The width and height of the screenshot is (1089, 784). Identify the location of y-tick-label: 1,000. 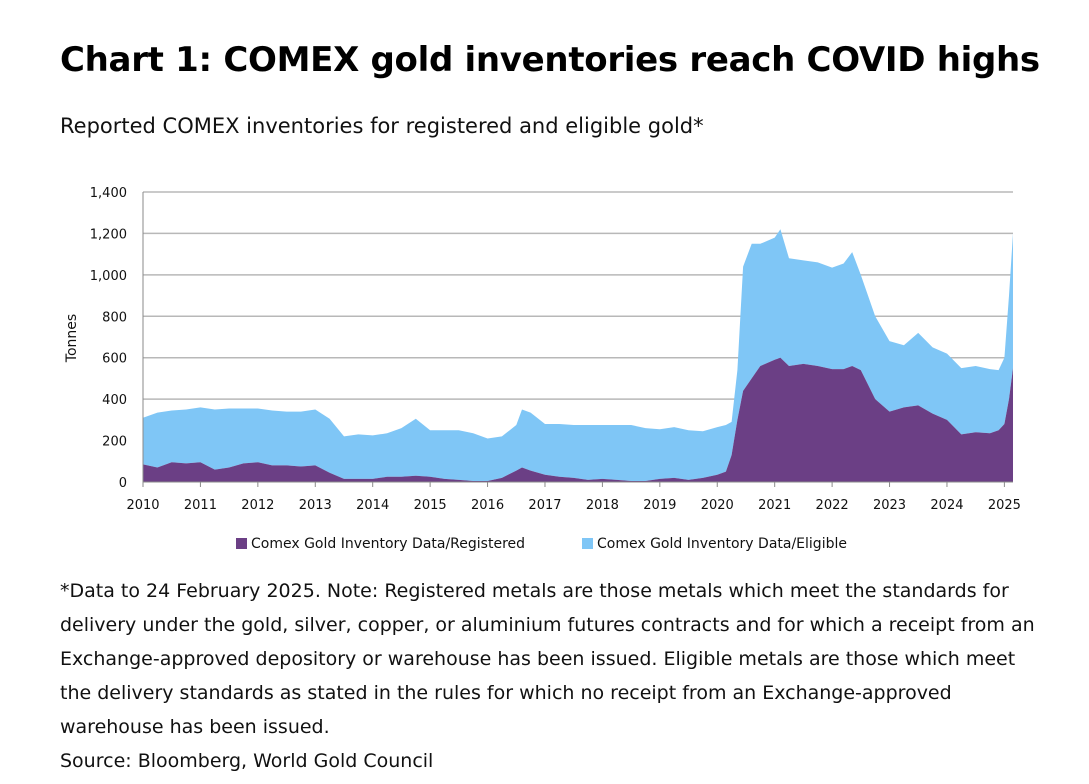
(108, 276).